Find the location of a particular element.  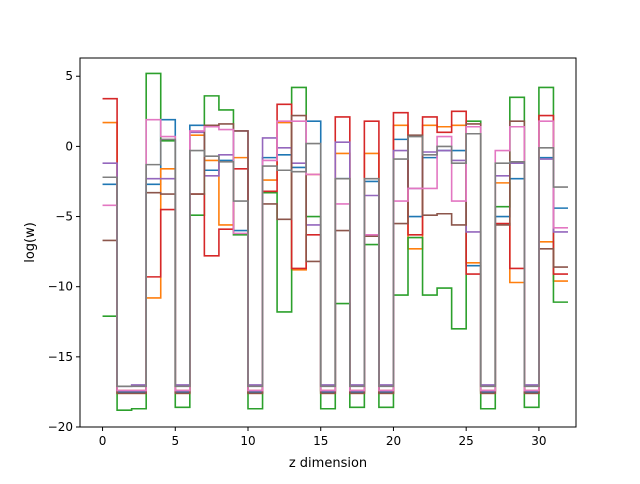

y-tick-label: −10 is located at coordinates (60, 287).